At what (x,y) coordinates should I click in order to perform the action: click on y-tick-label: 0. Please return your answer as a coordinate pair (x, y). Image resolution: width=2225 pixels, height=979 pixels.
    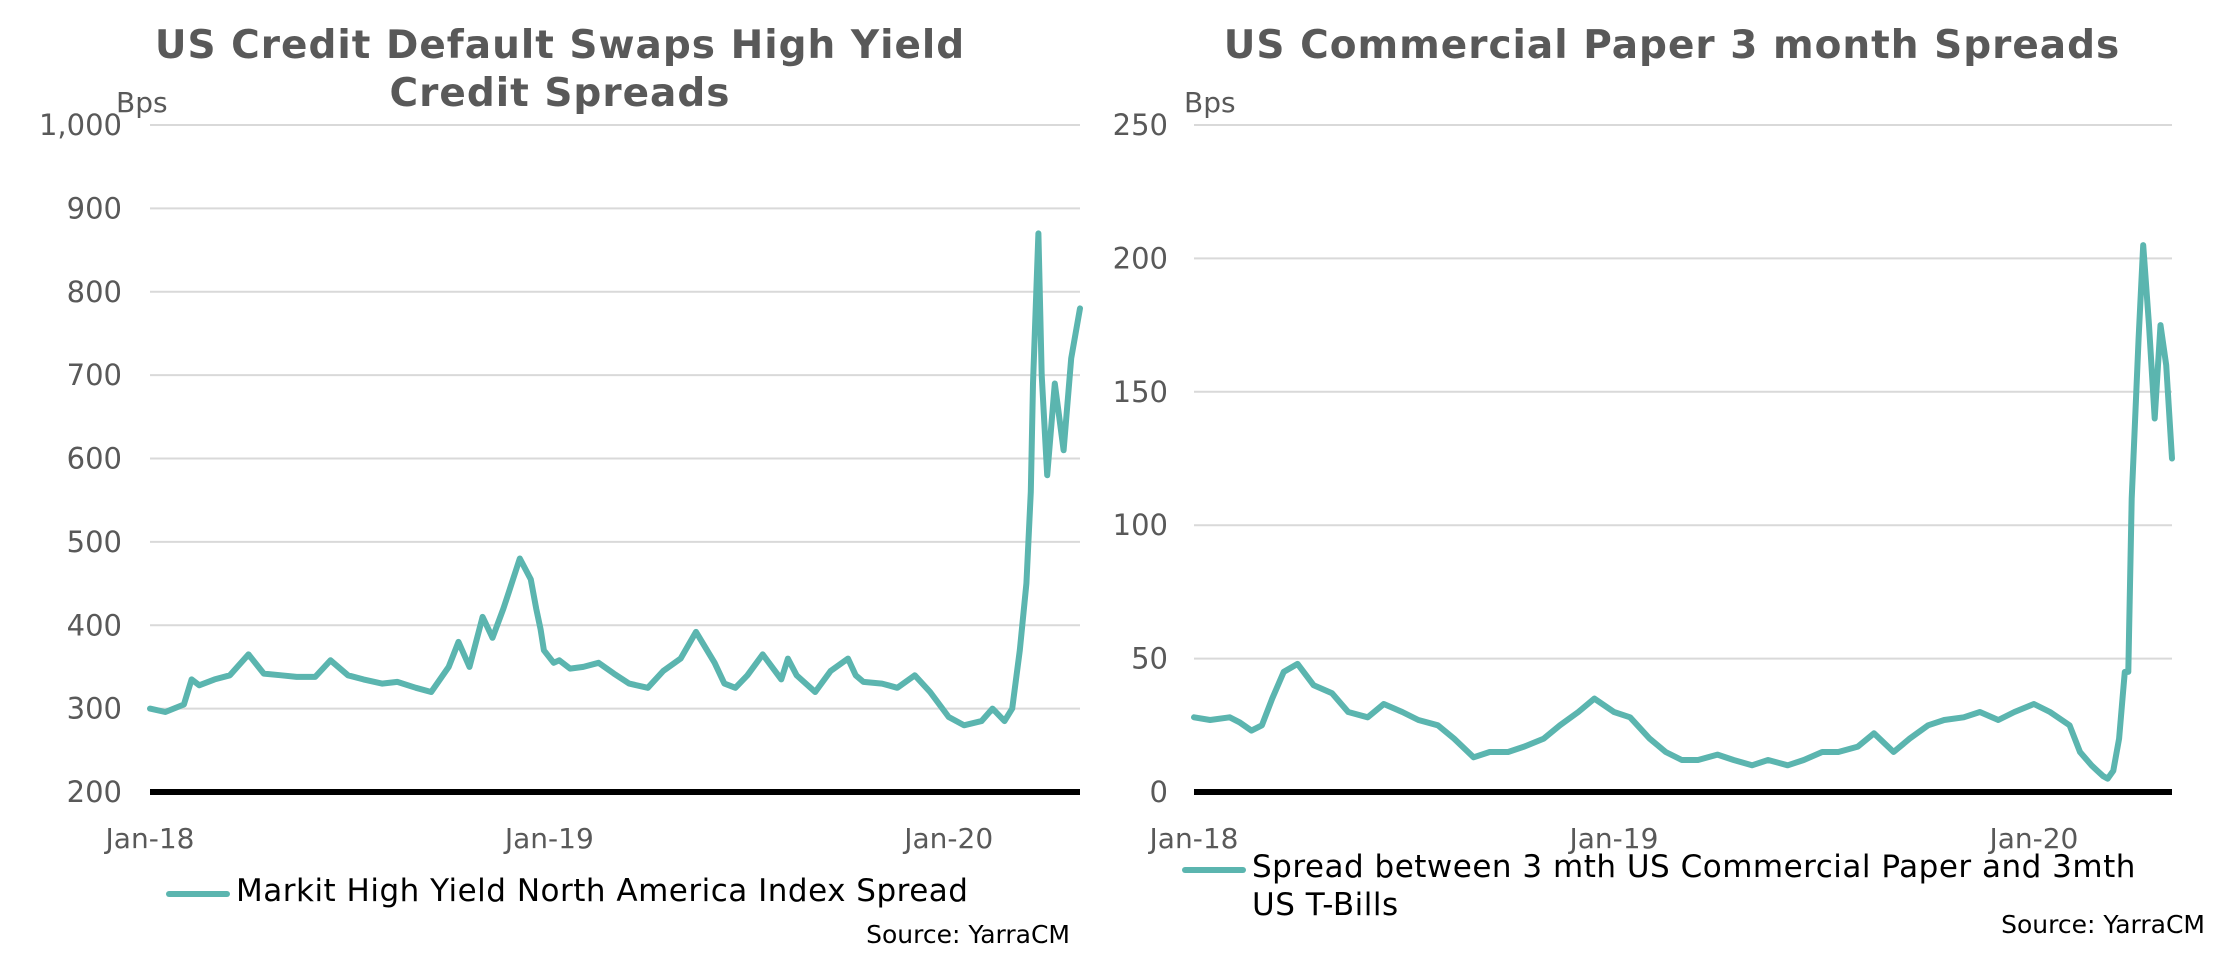
    Looking at the image, I should click on (1159, 792).